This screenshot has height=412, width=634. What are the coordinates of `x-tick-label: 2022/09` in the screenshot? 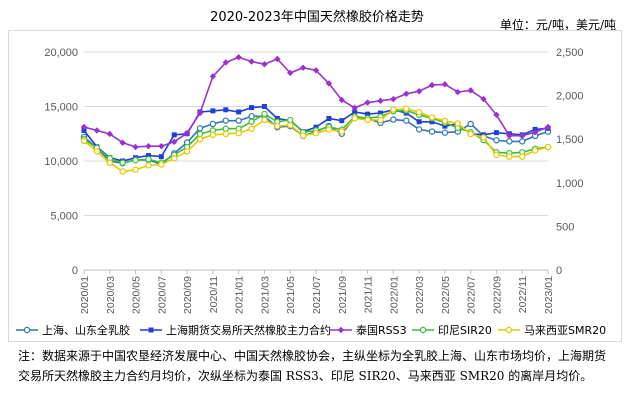 It's located at (497, 295).